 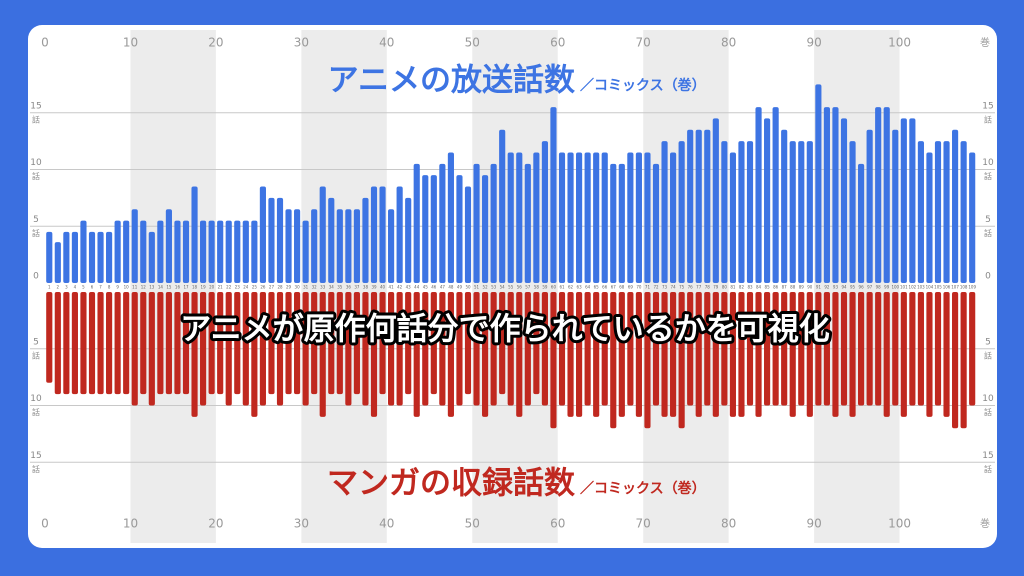 What do you see at coordinates (36, 277) in the screenshot?
I see `y-tick-label: 0` at bounding box center [36, 277].